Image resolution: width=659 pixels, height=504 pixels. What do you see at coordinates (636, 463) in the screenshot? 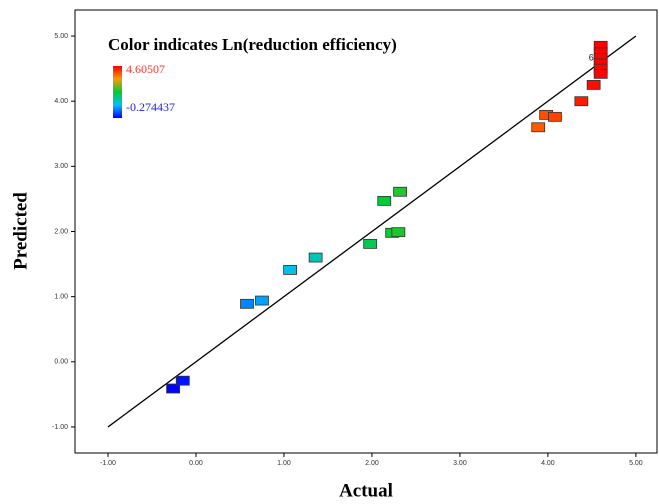
I see `x-tick-label: 5.00` at bounding box center [636, 463].